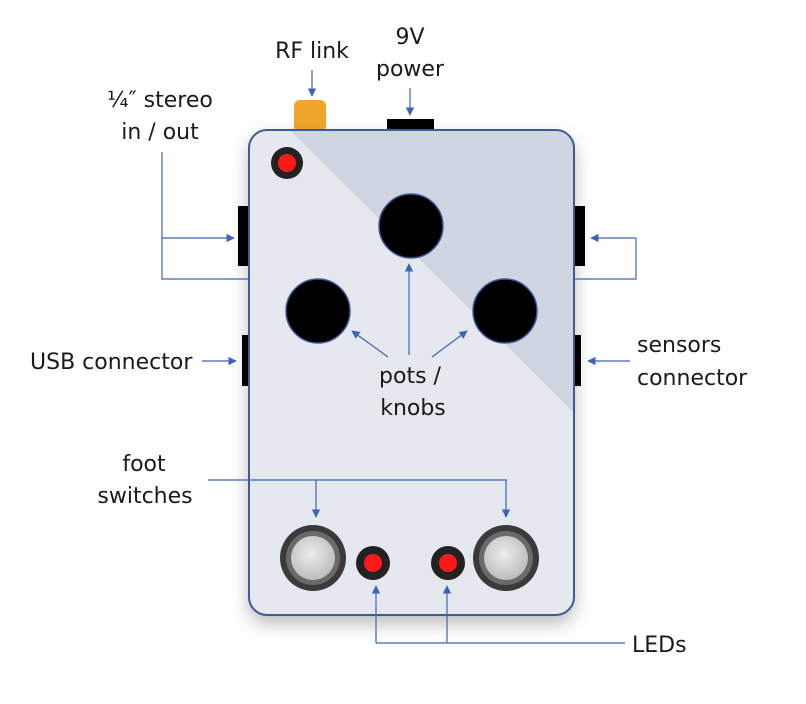  Describe the element at coordinates (692, 378) in the screenshot. I see `sensors-label-line2: connector` at that location.